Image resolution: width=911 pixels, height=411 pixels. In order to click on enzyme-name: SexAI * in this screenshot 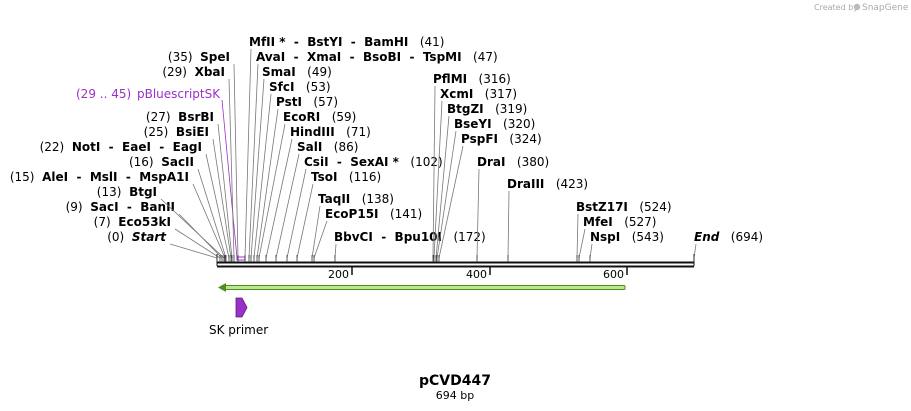, I will do `click(374, 162)`.